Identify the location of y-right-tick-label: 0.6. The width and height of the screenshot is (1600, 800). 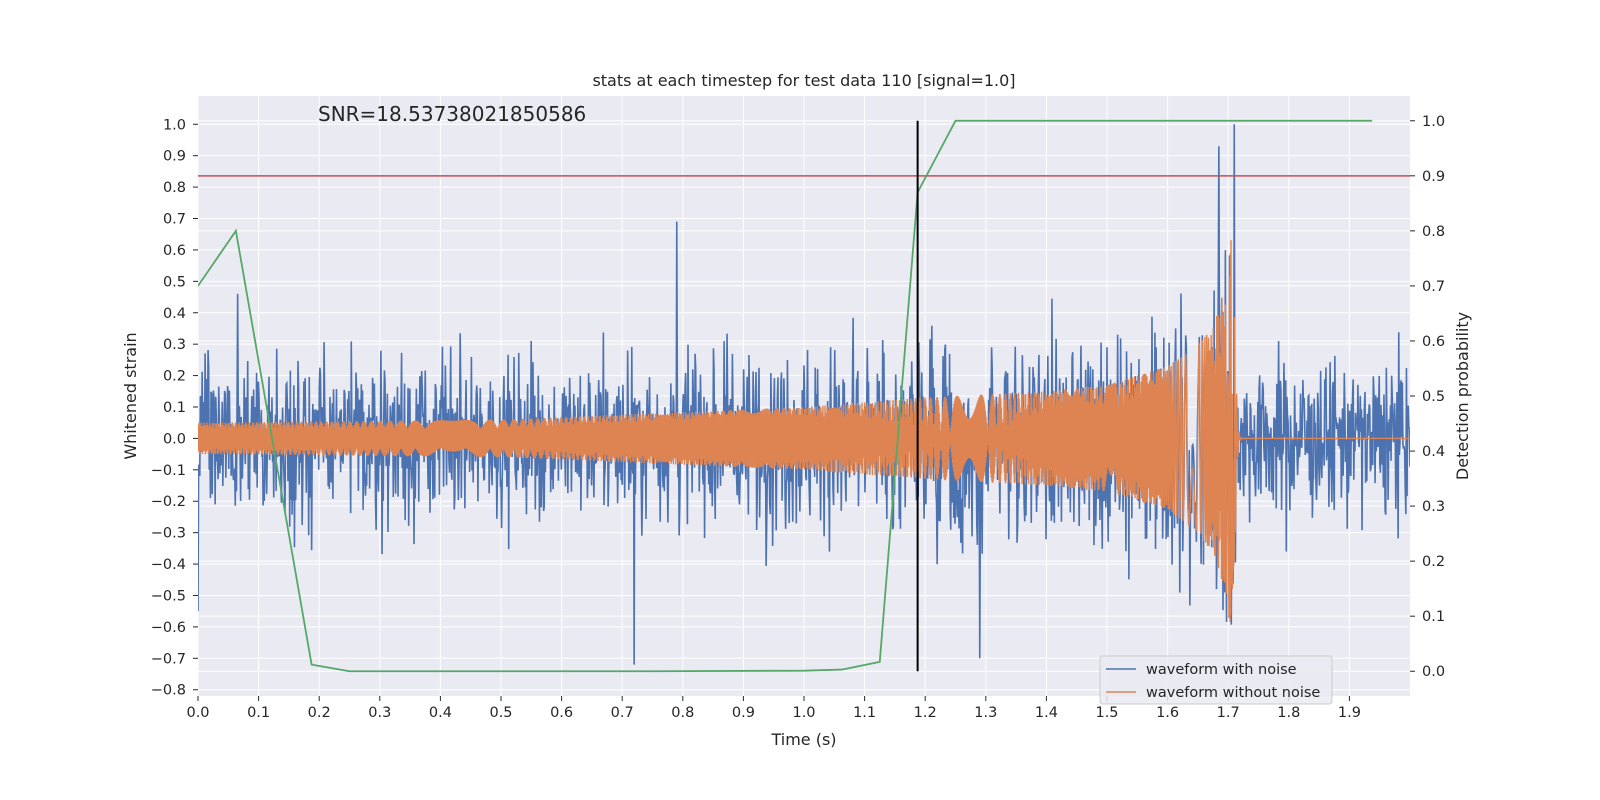
(1433, 342).